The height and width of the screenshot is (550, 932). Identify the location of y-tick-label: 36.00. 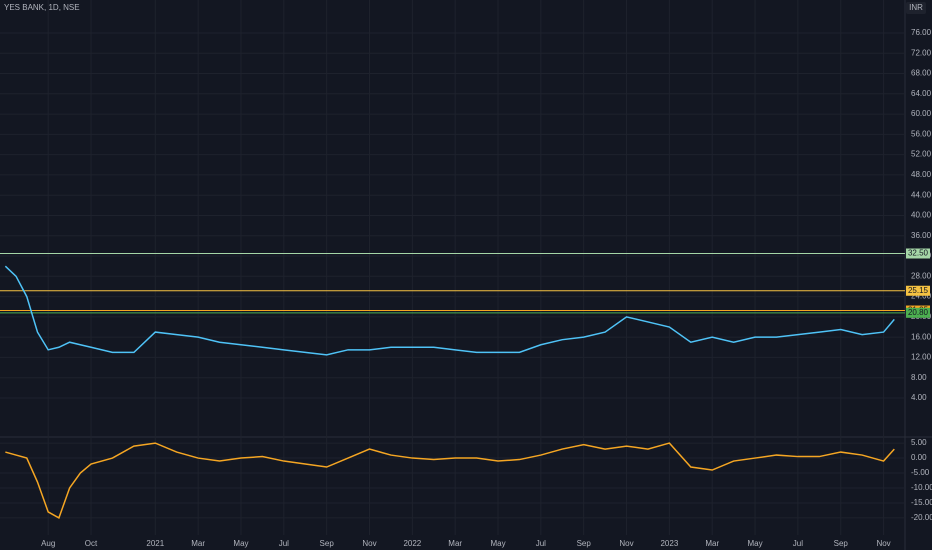
(921, 235).